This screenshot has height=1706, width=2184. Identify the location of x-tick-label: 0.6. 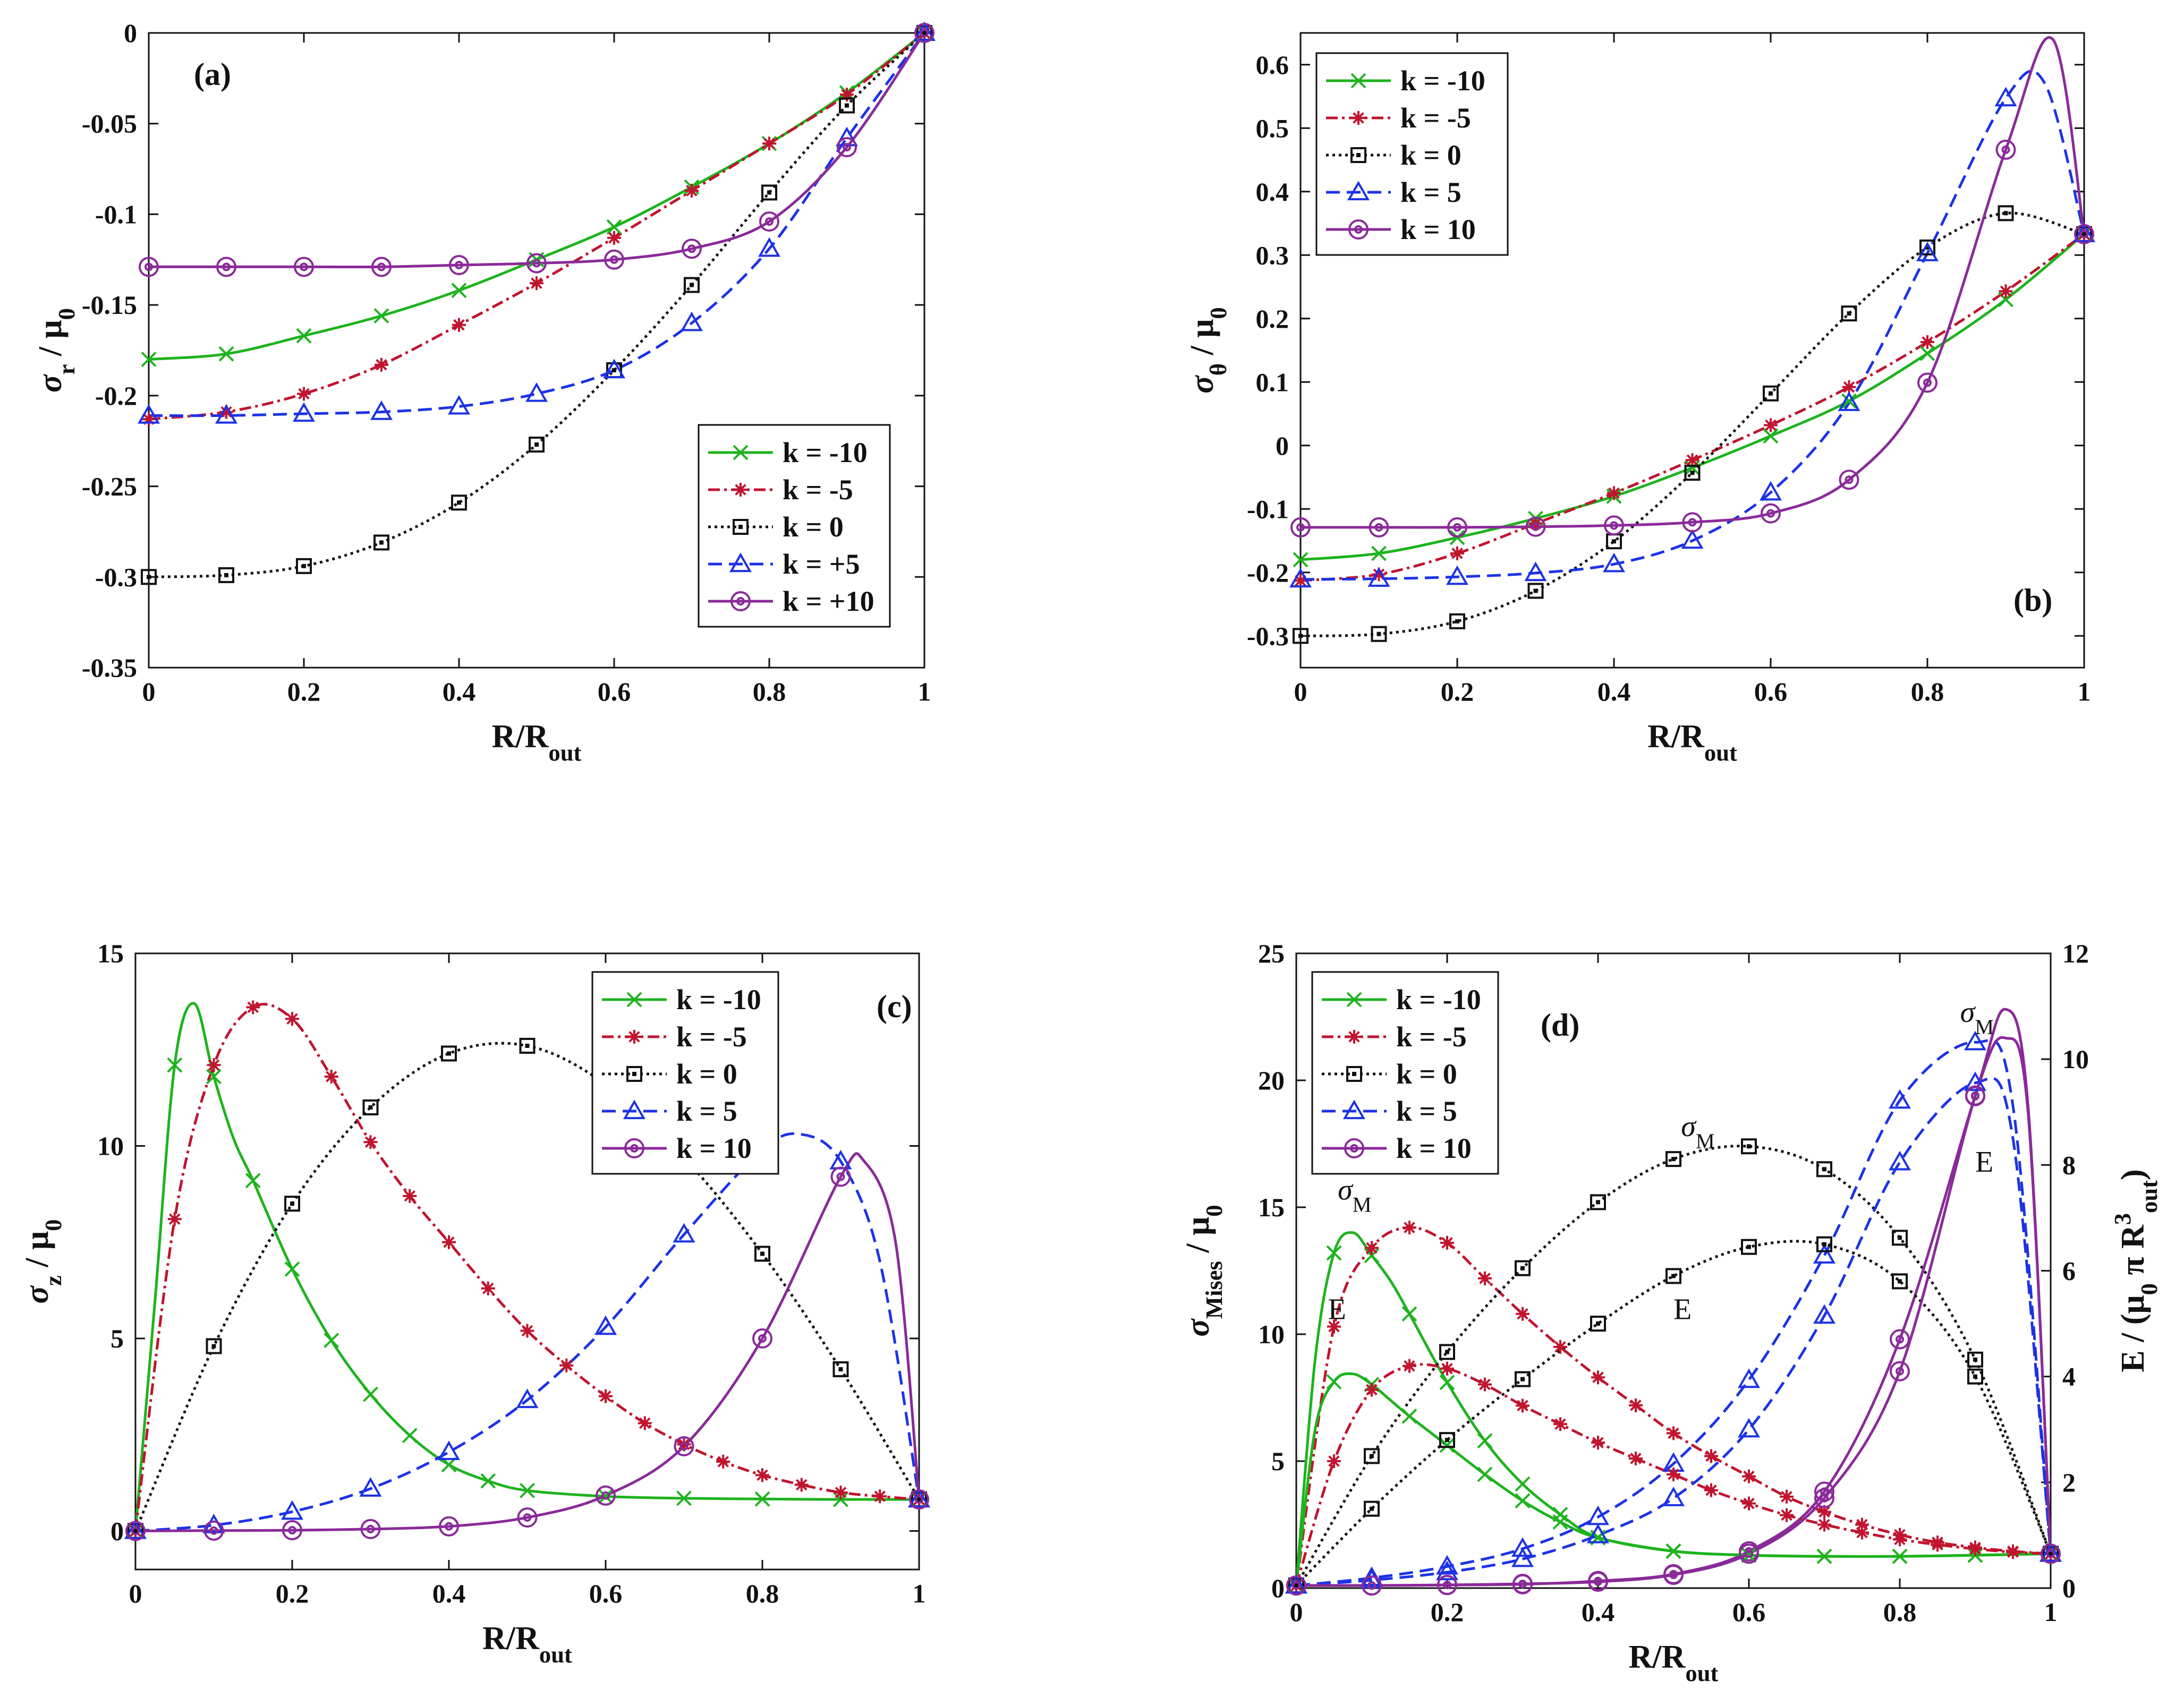
(1771, 691).